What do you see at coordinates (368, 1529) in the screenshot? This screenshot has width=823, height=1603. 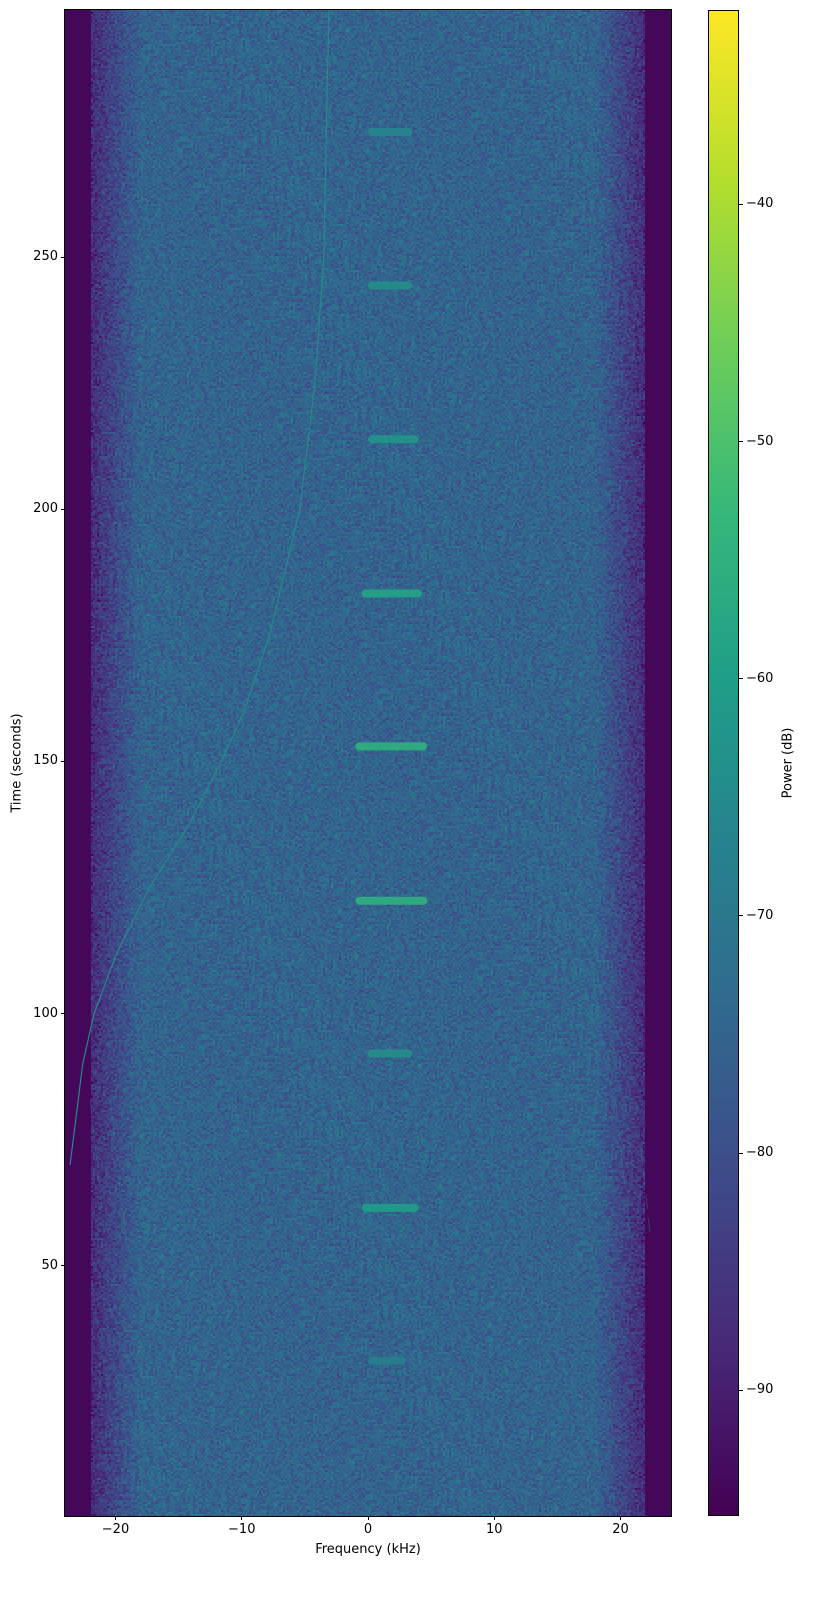 I see `x-tick-label: 0` at bounding box center [368, 1529].